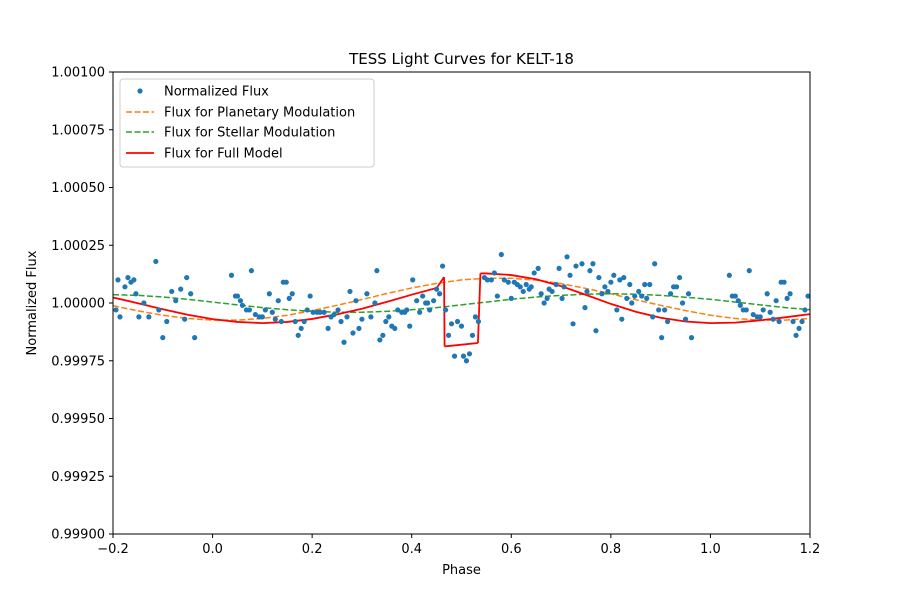 This screenshot has height=600, width=900. What do you see at coordinates (259, 113) in the screenshot?
I see `legend-entry-planetary-modulation: Flux for Planetary Modulation` at bounding box center [259, 113].